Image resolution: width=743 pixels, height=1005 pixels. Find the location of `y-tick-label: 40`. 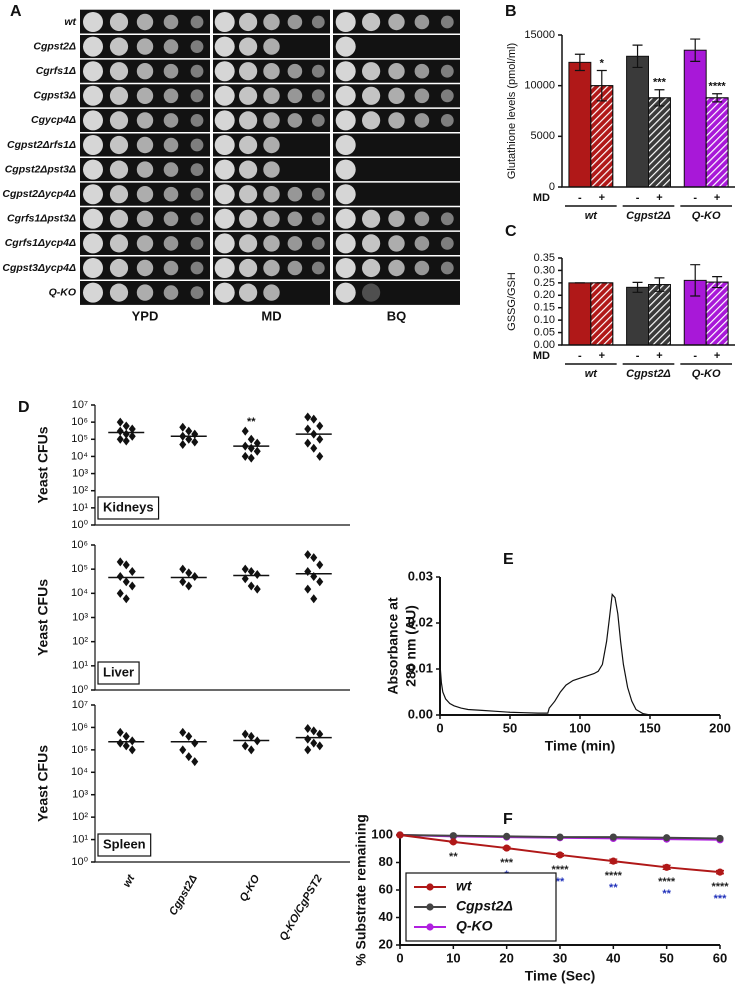

y-tick-label: 40 is located at coordinates (386, 916).